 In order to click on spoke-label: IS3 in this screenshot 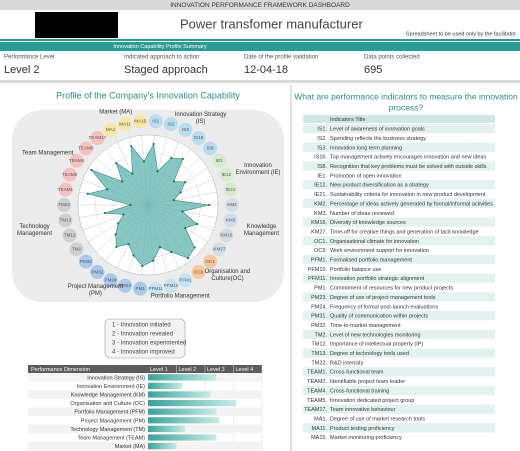, I will do `click(185, 129)`.